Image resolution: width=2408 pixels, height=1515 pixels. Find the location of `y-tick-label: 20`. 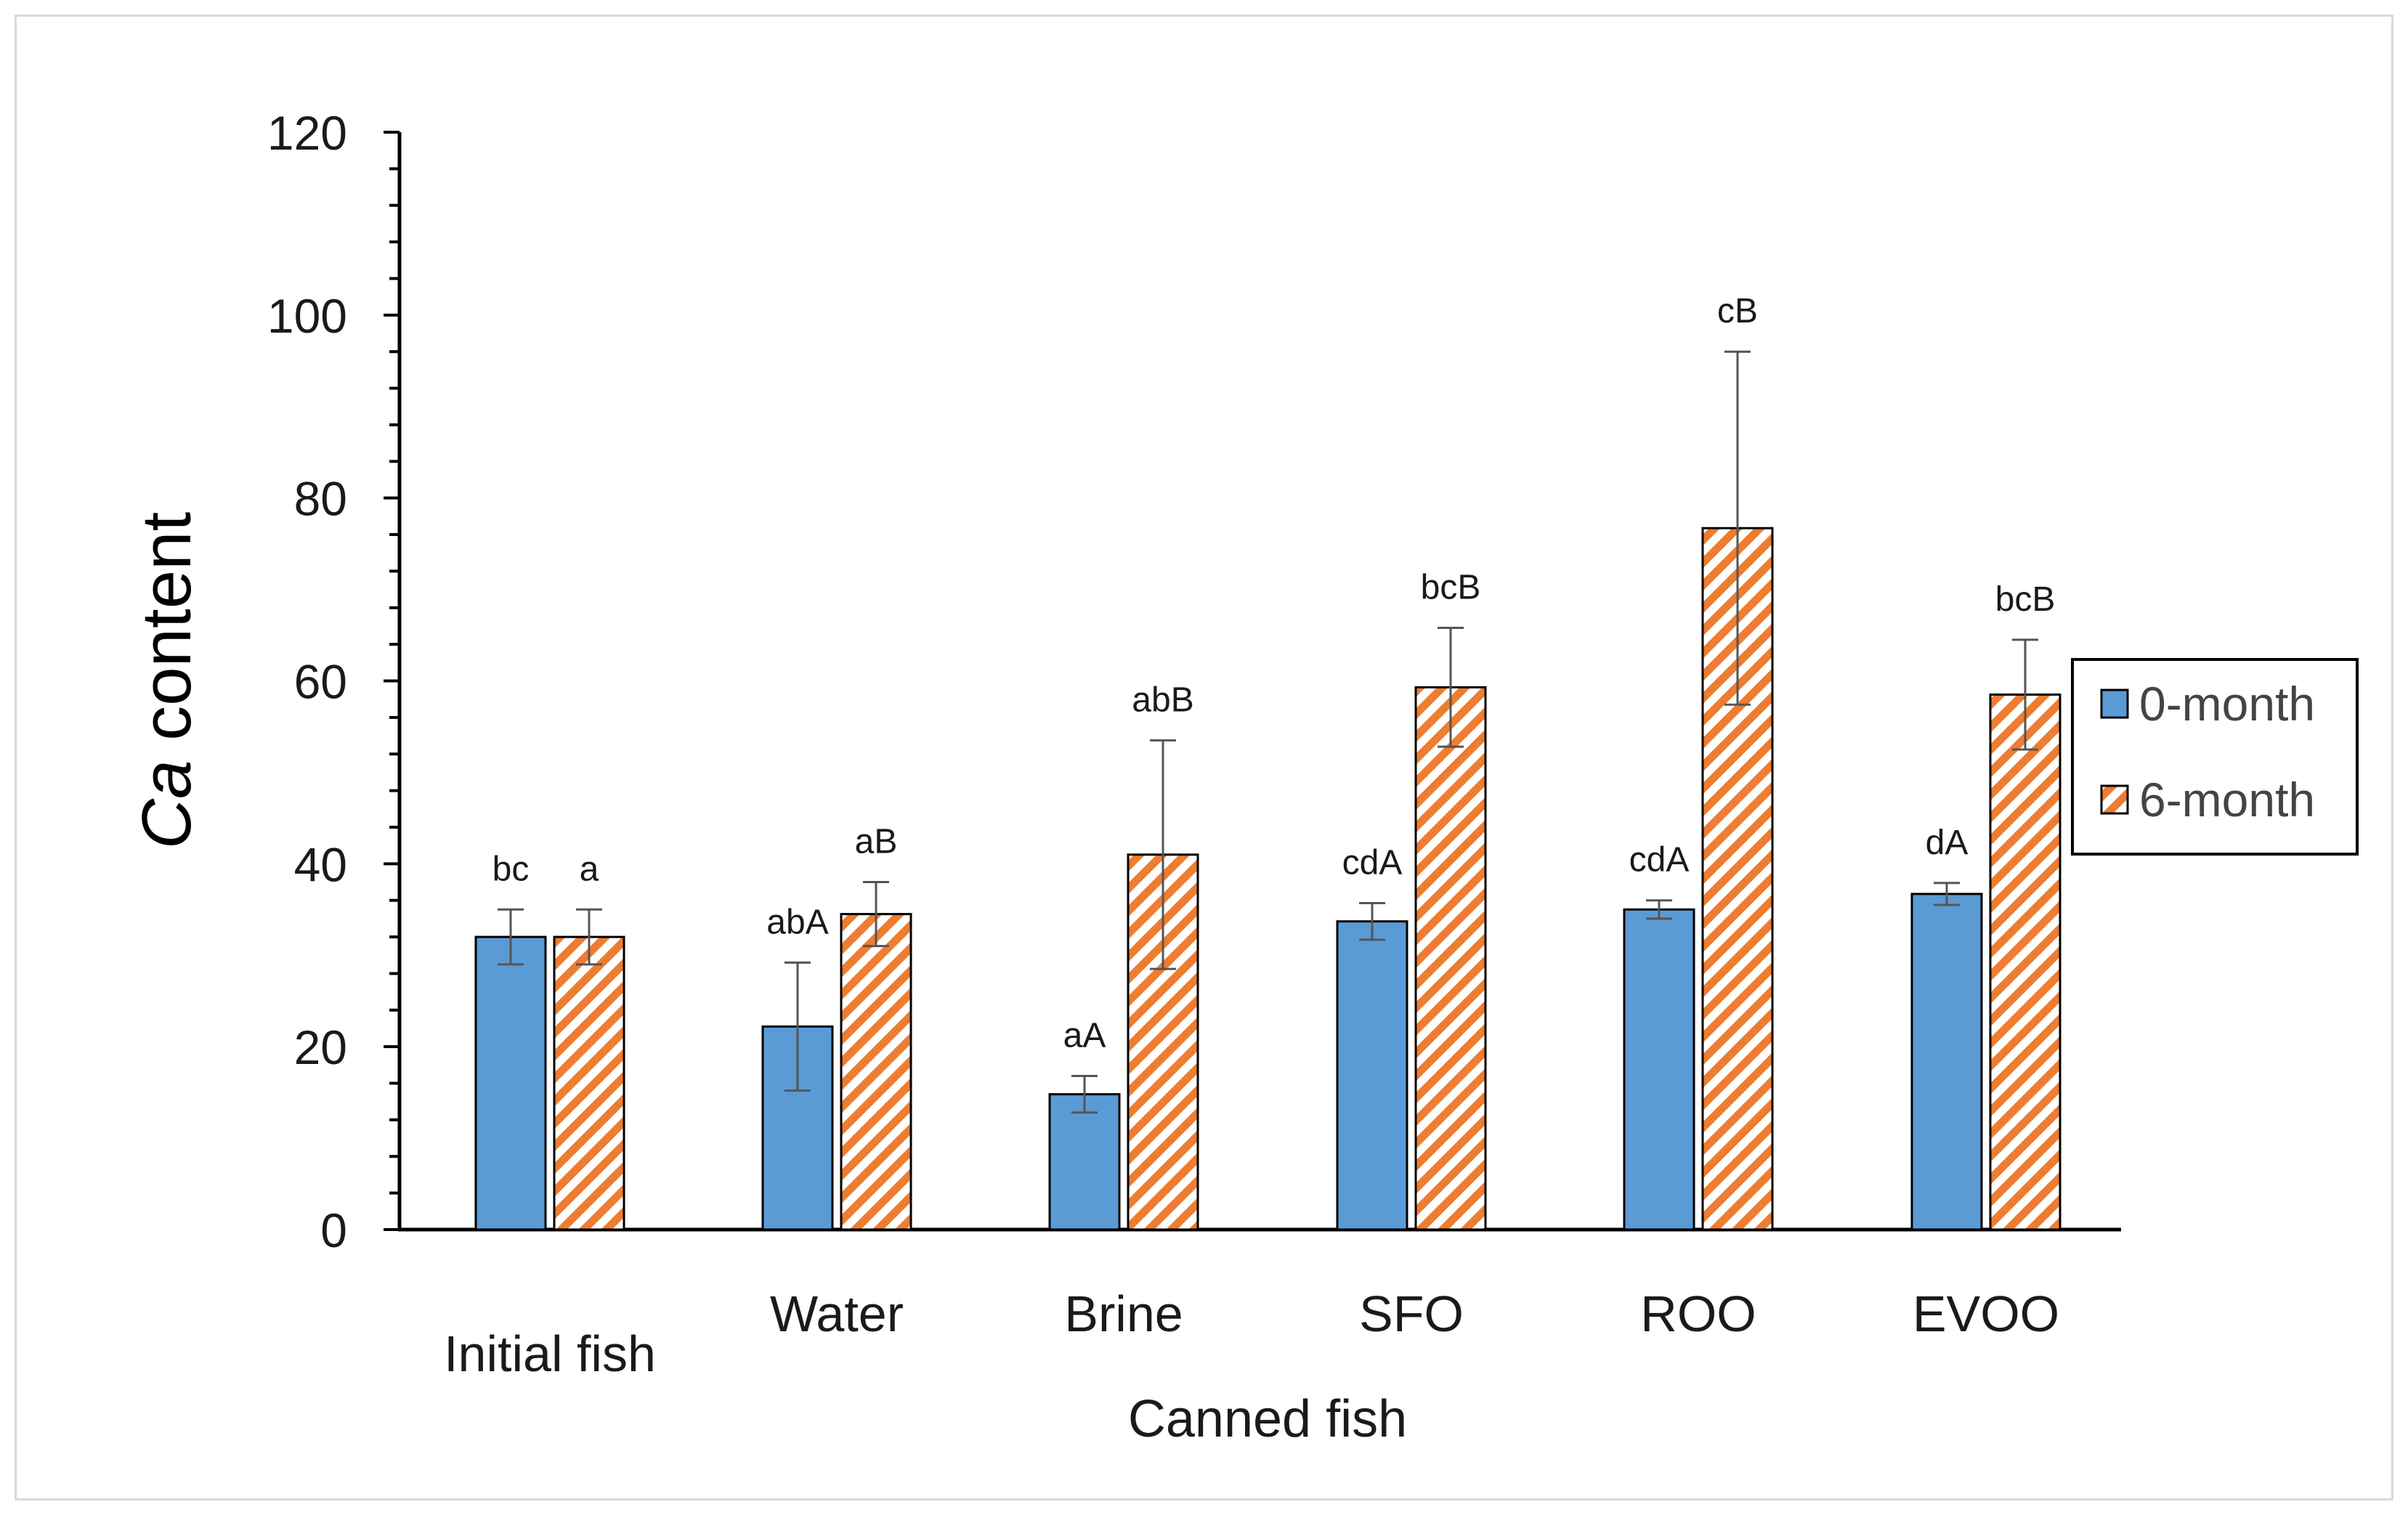

y-tick-label: 20 is located at coordinates (320, 1047).